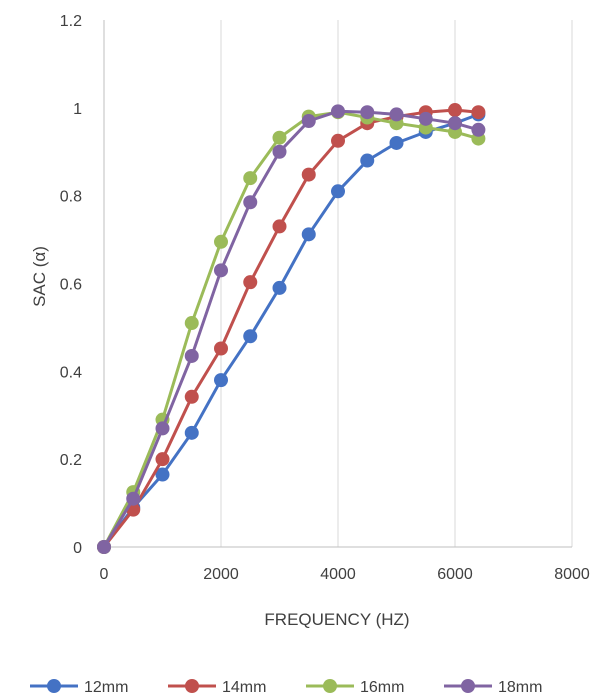 The image size is (606, 700). What do you see at coordinates (39, 276) in the screenshot?
I see `y-axis-title: SAC (α)` at bounding box center [39, 276].